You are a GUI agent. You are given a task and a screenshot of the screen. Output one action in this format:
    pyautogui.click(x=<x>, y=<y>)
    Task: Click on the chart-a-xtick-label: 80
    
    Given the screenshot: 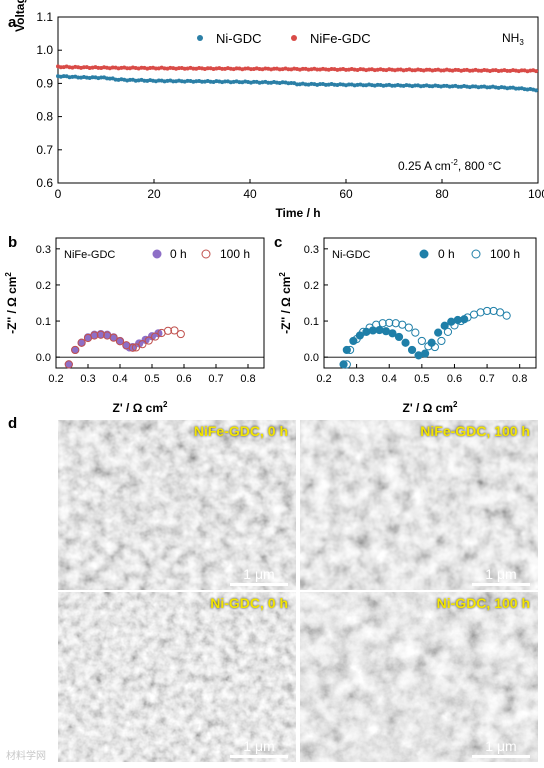 What is the action you would take?
    pyautogui.click(x=442, y=194)
    